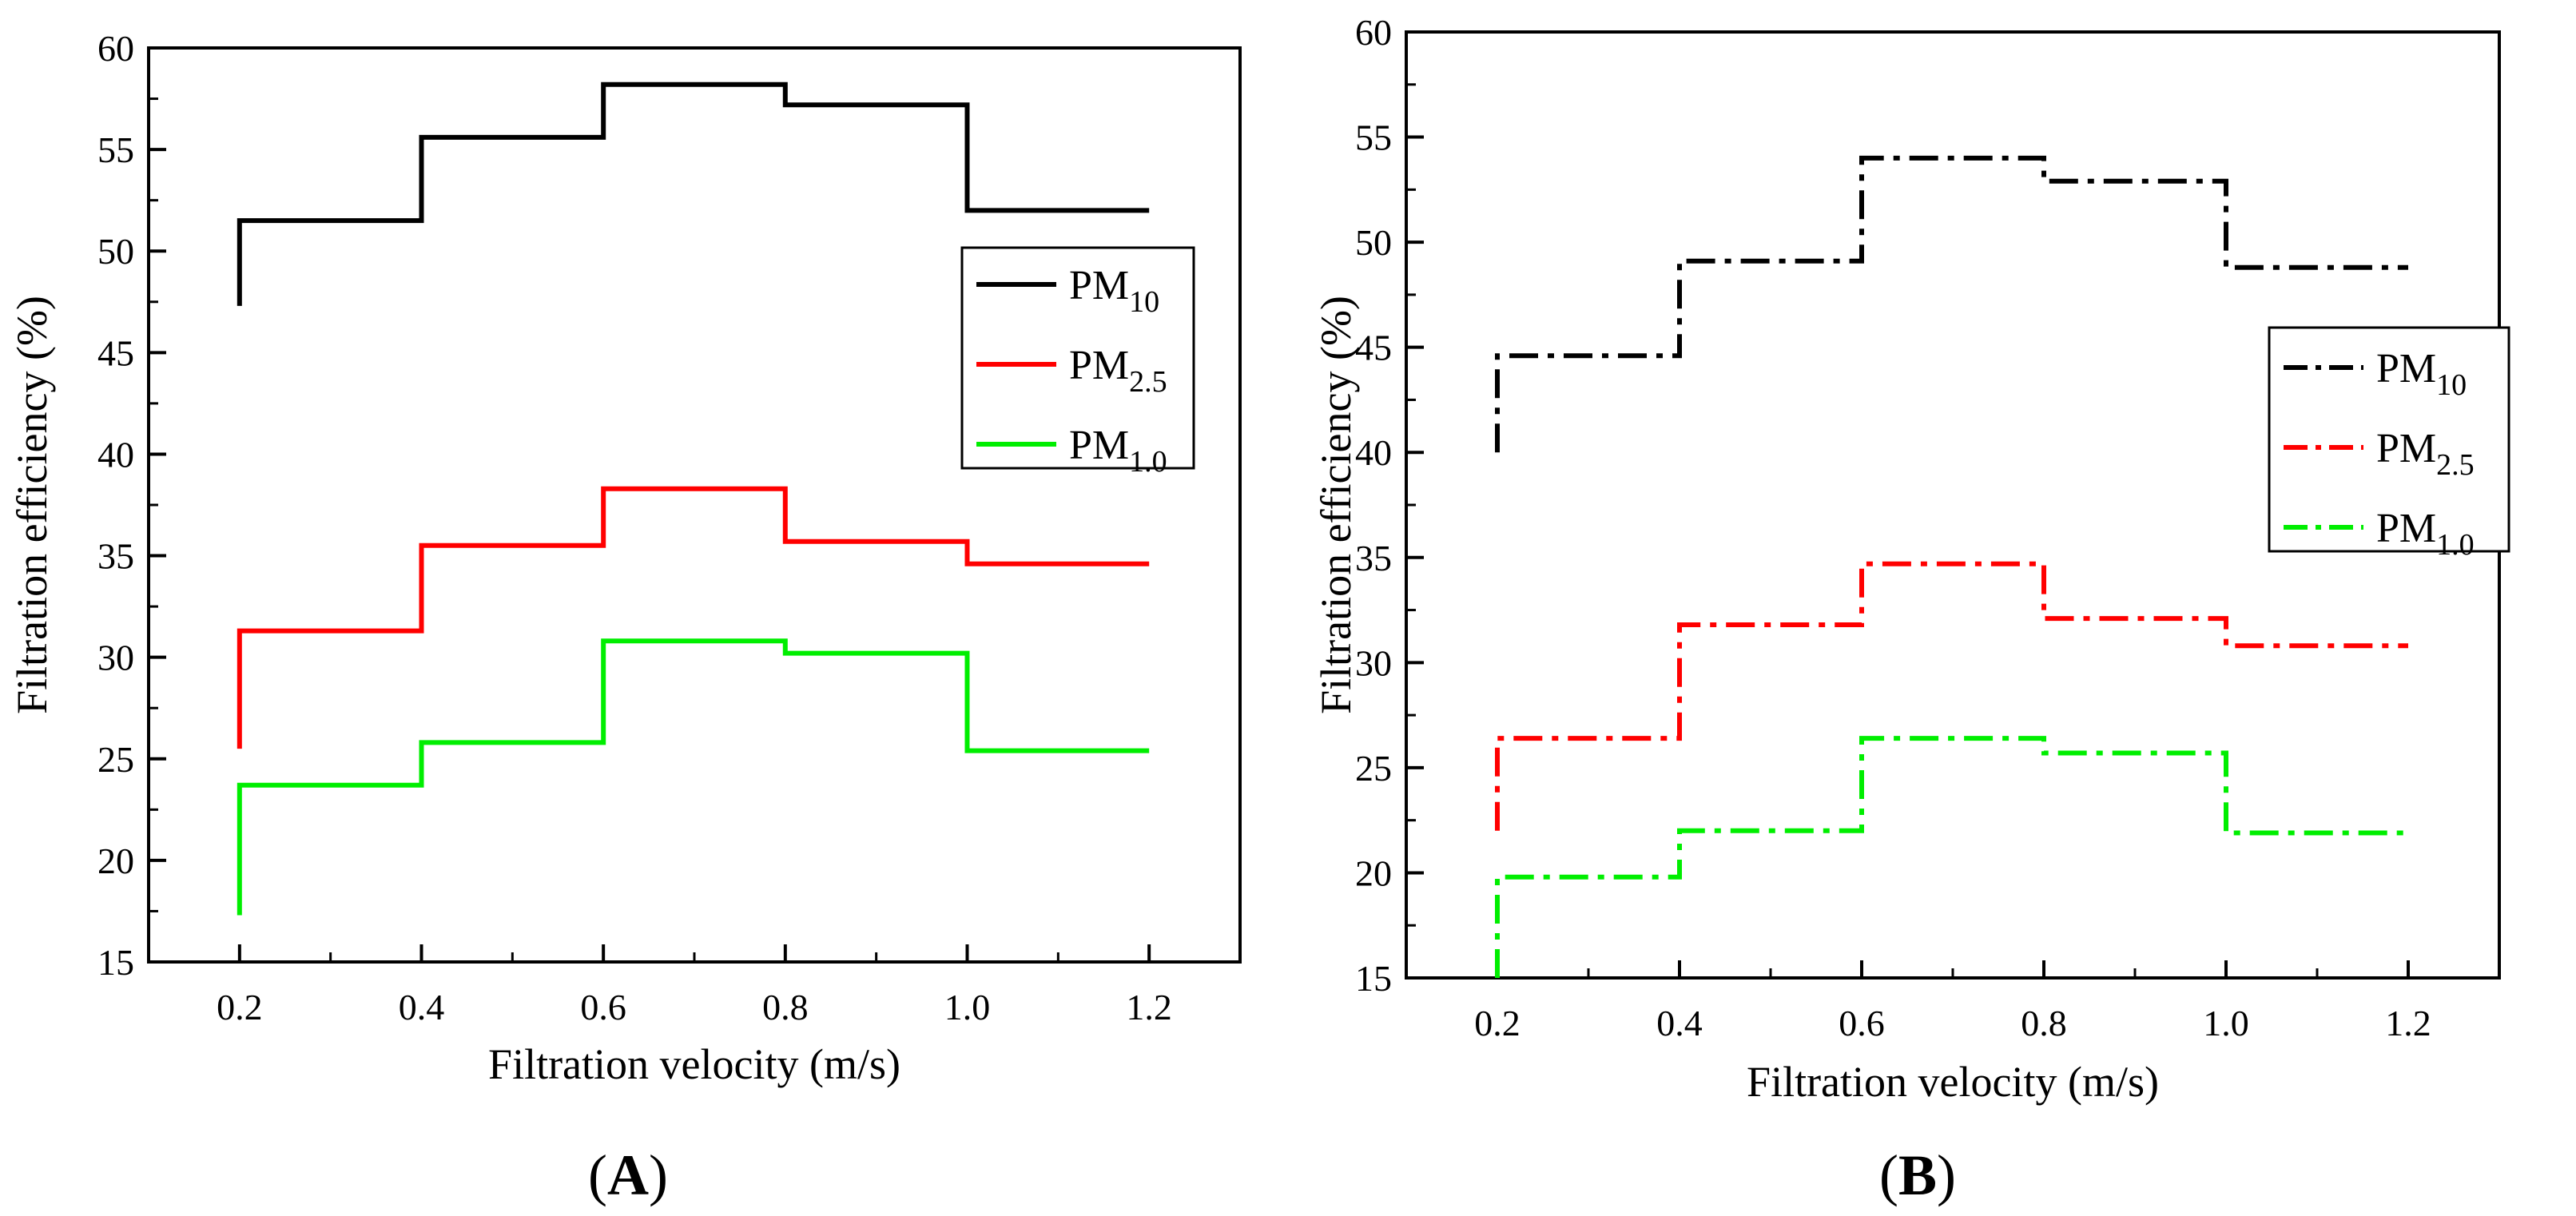  I want to click on panel-label-a: (A), so click(628, 1175).